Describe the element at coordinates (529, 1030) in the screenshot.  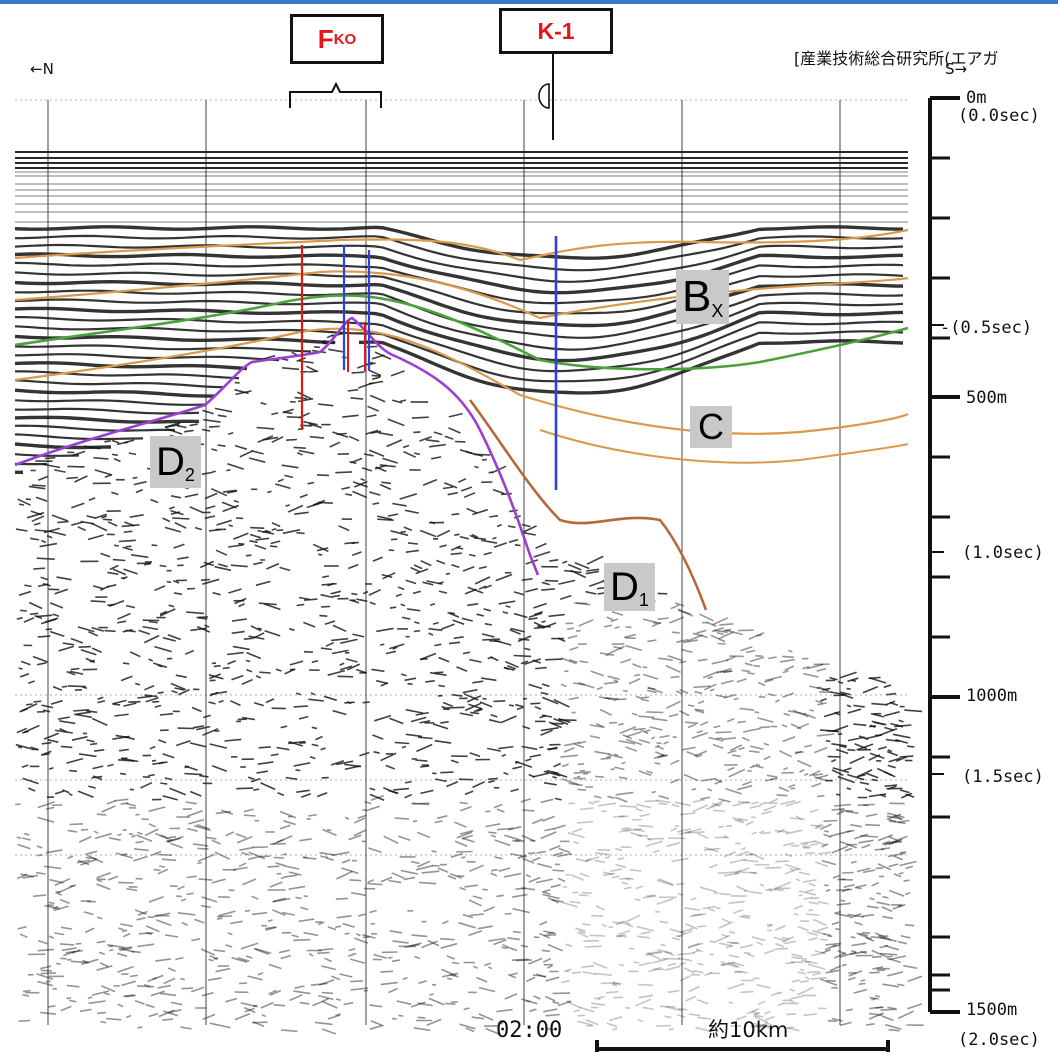
I see `time-marker-label: 02:00` at that location.